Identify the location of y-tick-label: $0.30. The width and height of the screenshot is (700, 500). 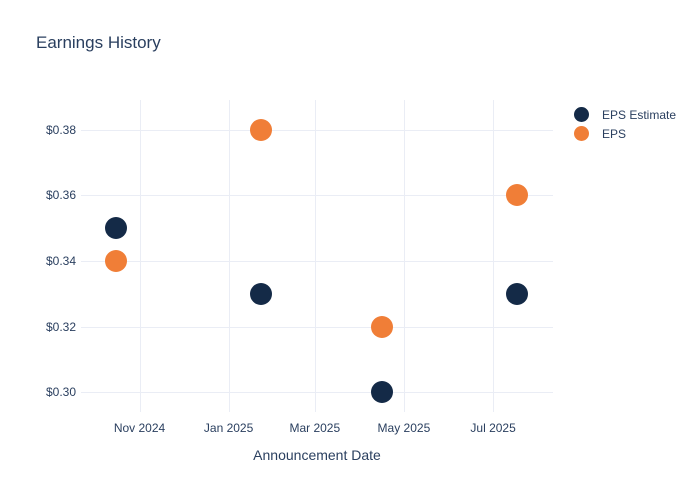
(60, 392).